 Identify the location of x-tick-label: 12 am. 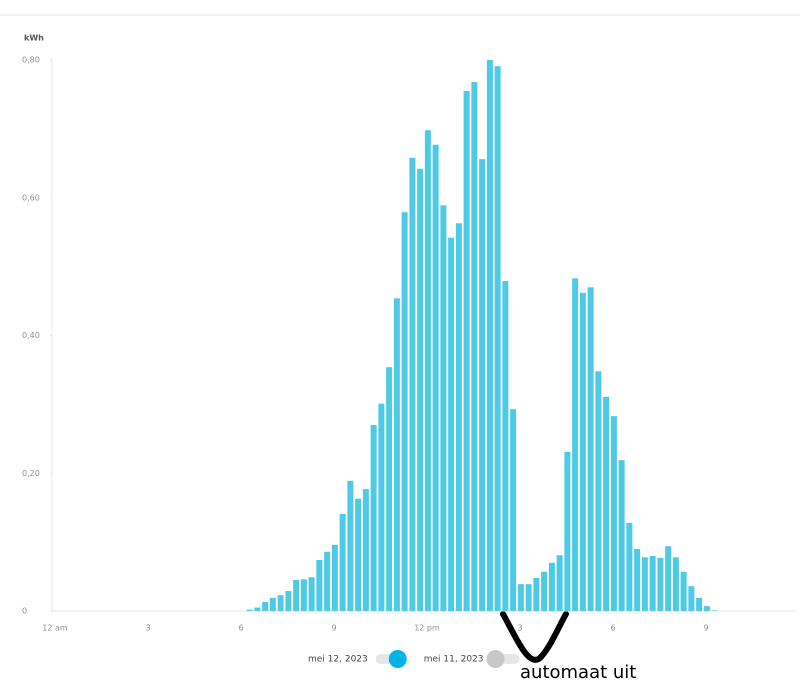
(55, 628).